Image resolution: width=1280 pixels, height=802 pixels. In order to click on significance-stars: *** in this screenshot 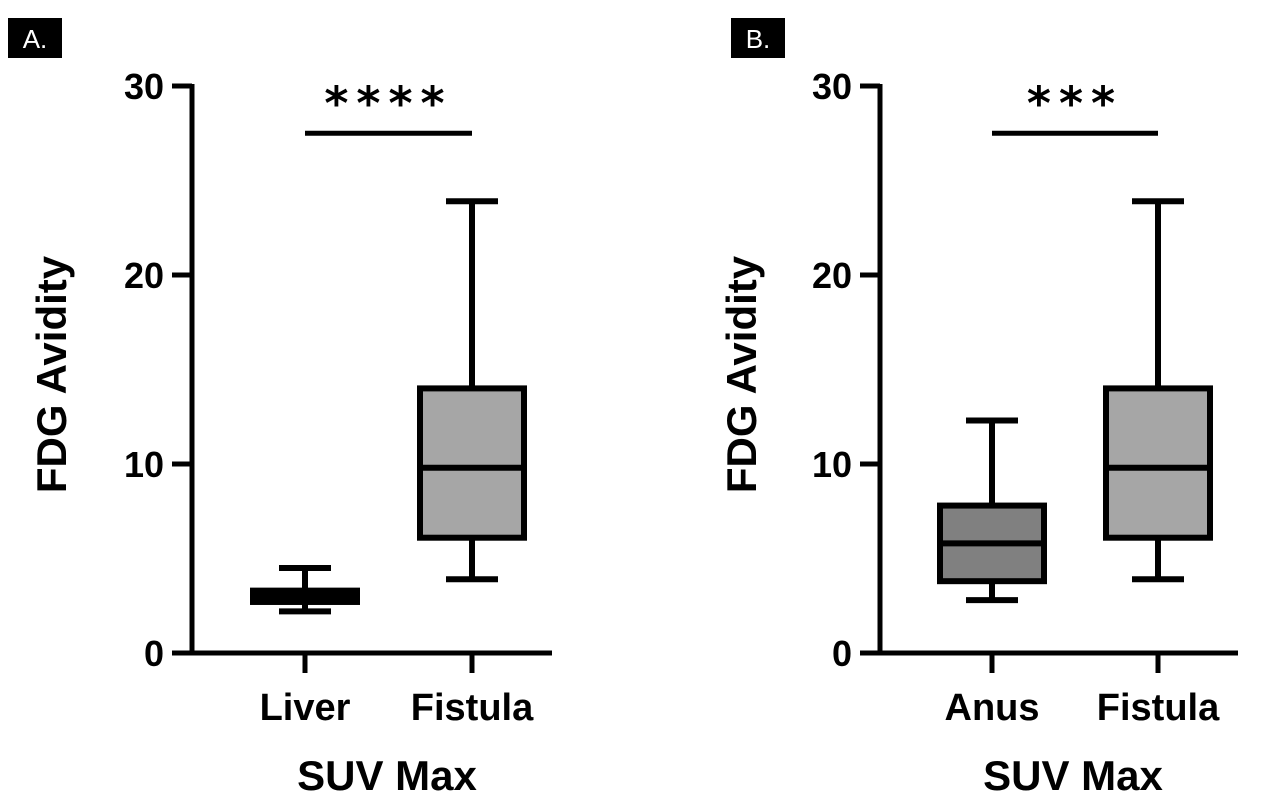, I will do `click(1075, 103)`.